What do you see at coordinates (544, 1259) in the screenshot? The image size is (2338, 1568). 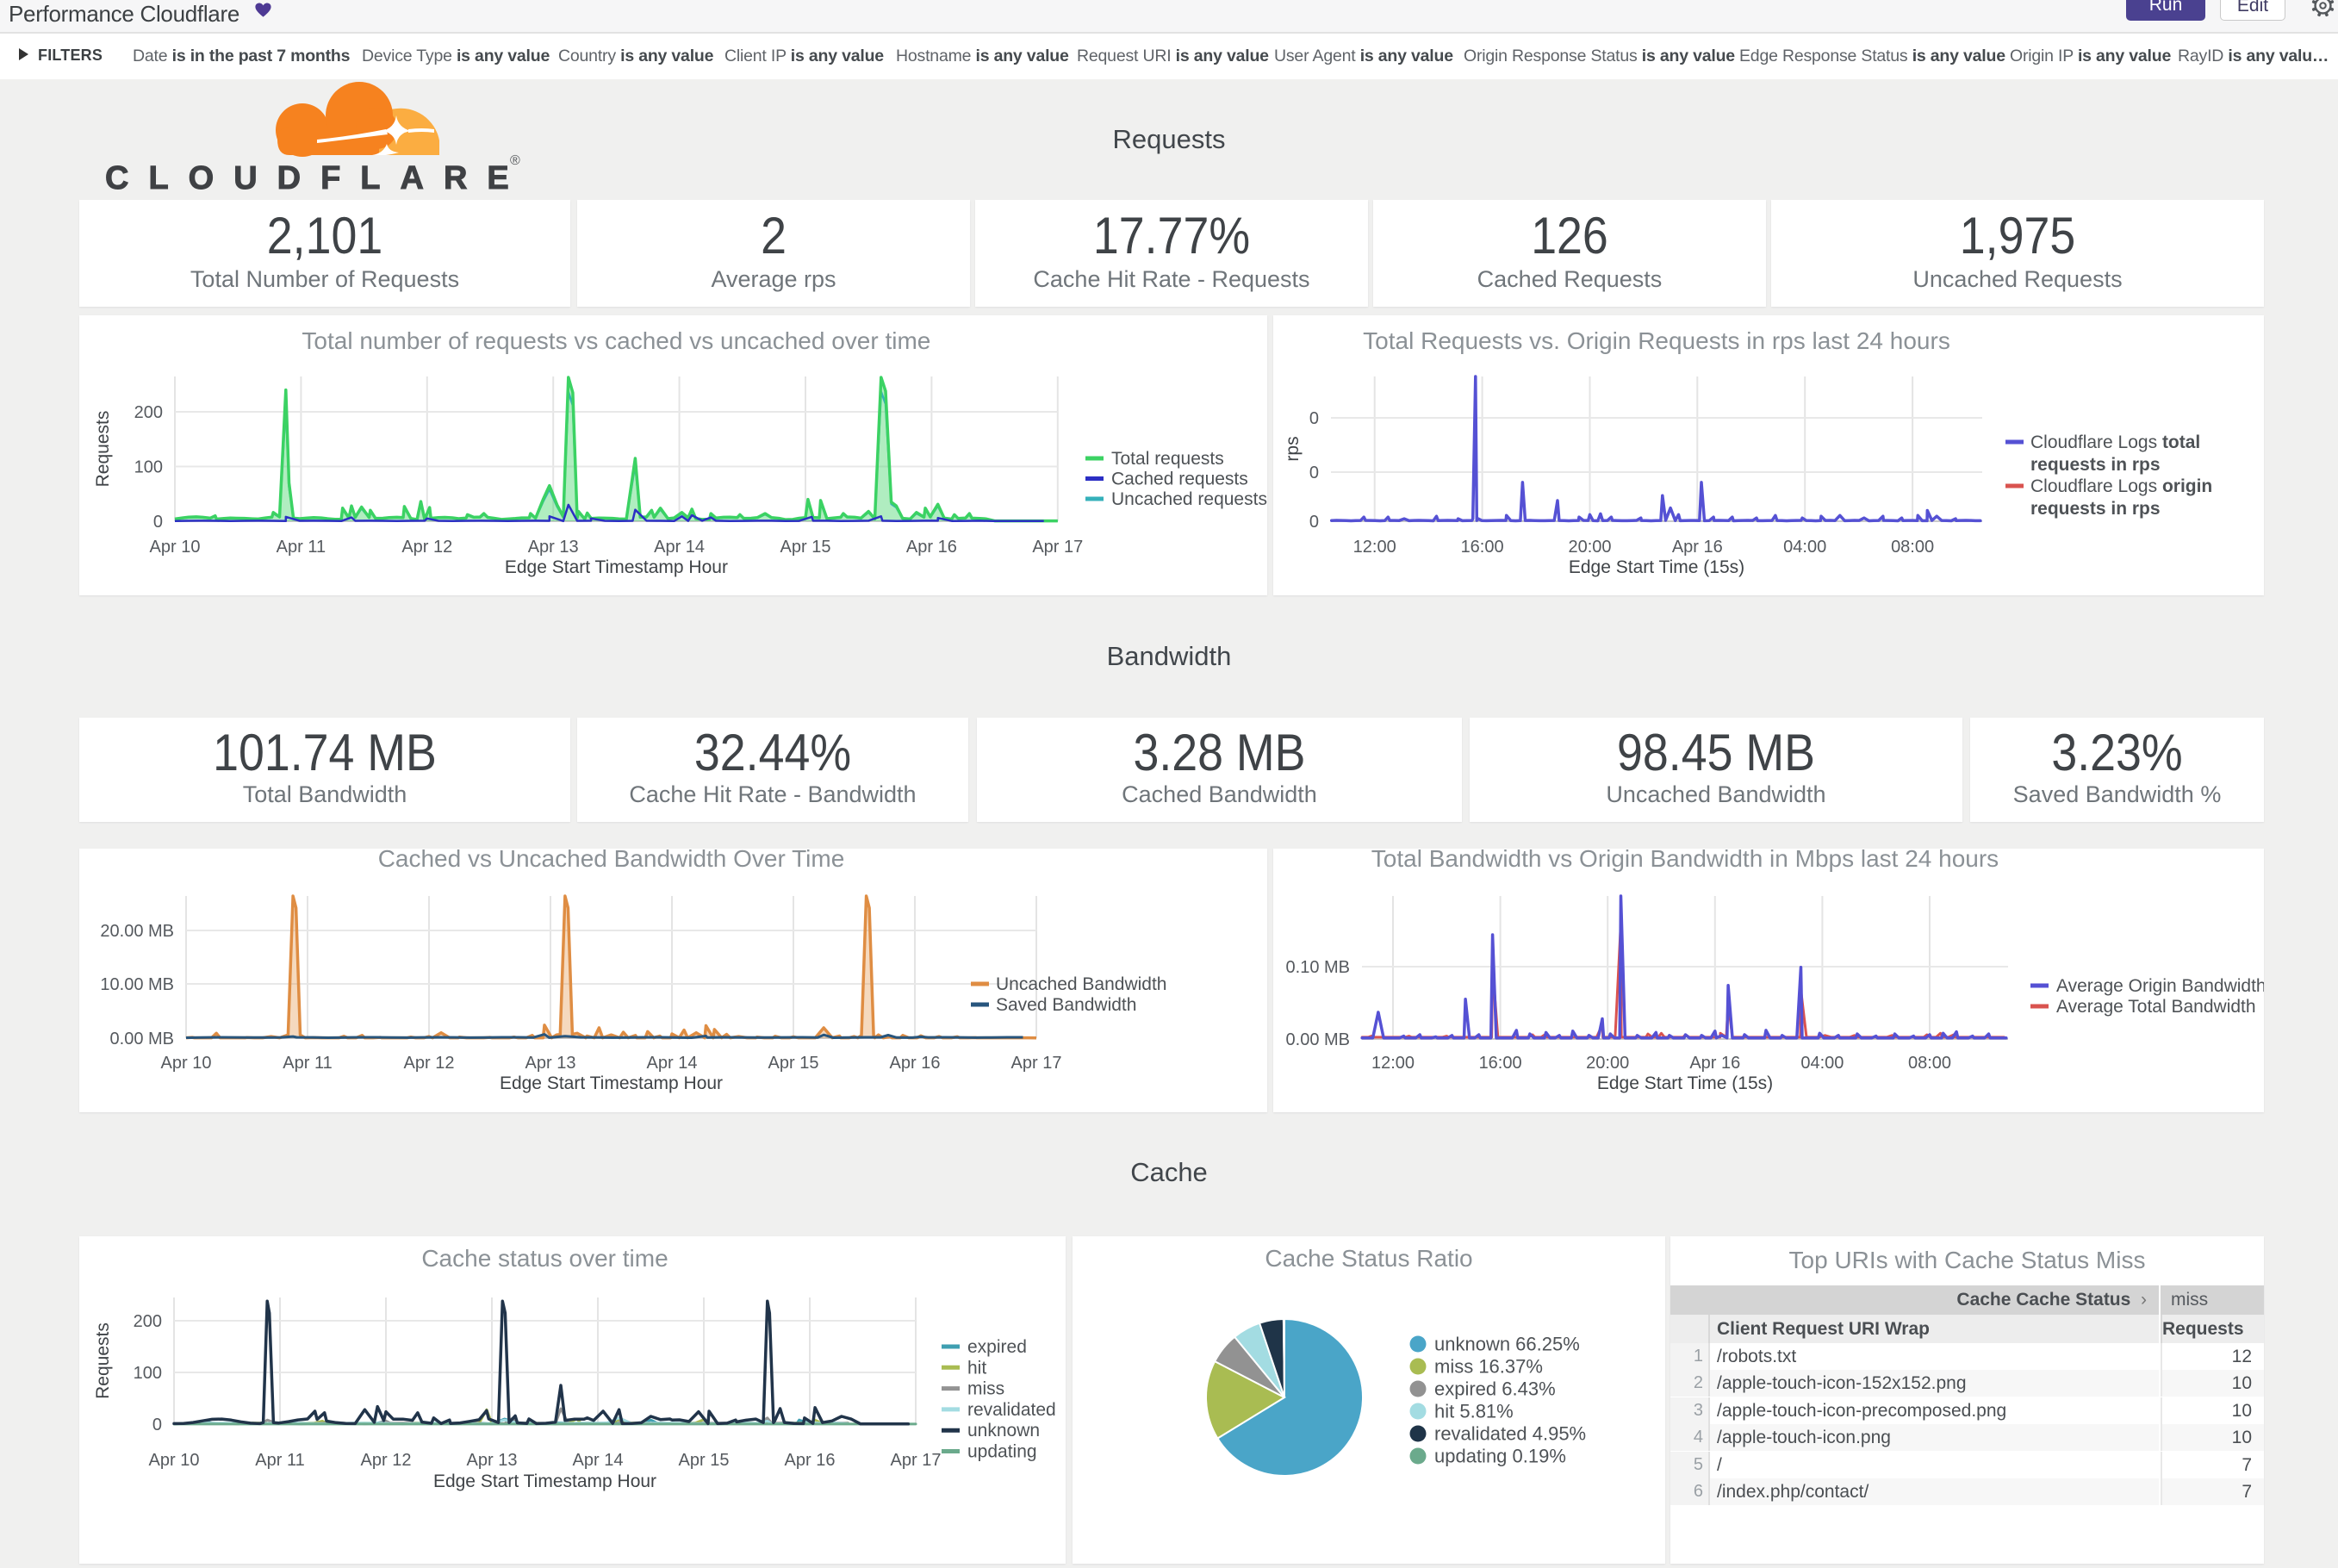 I see `svg-text: Cache status over time` at bounding box center [544, 1259].